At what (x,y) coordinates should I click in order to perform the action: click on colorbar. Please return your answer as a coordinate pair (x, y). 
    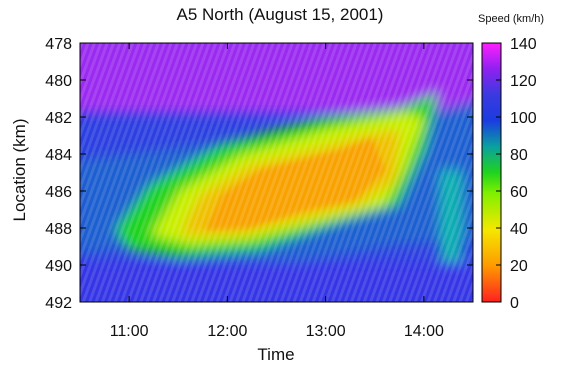
    Looking at the image, I should click on (491, 172).